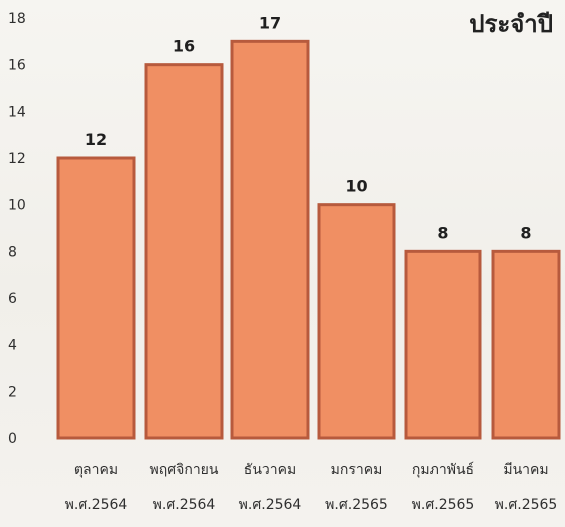  What do you see at coordinates (357, 470) in the screenshot?
I see `x-tick-label: มกราคม` at bounding box center [357, 470].